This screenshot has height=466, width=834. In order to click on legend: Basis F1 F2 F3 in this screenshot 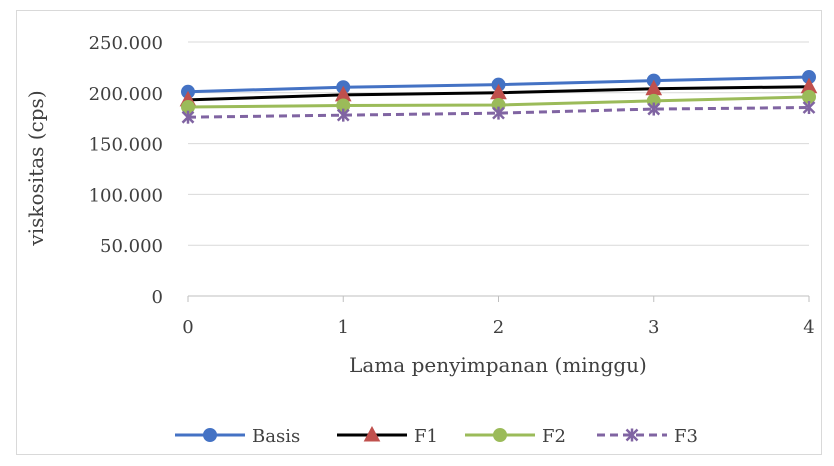, I will do `click(436, 436)`.